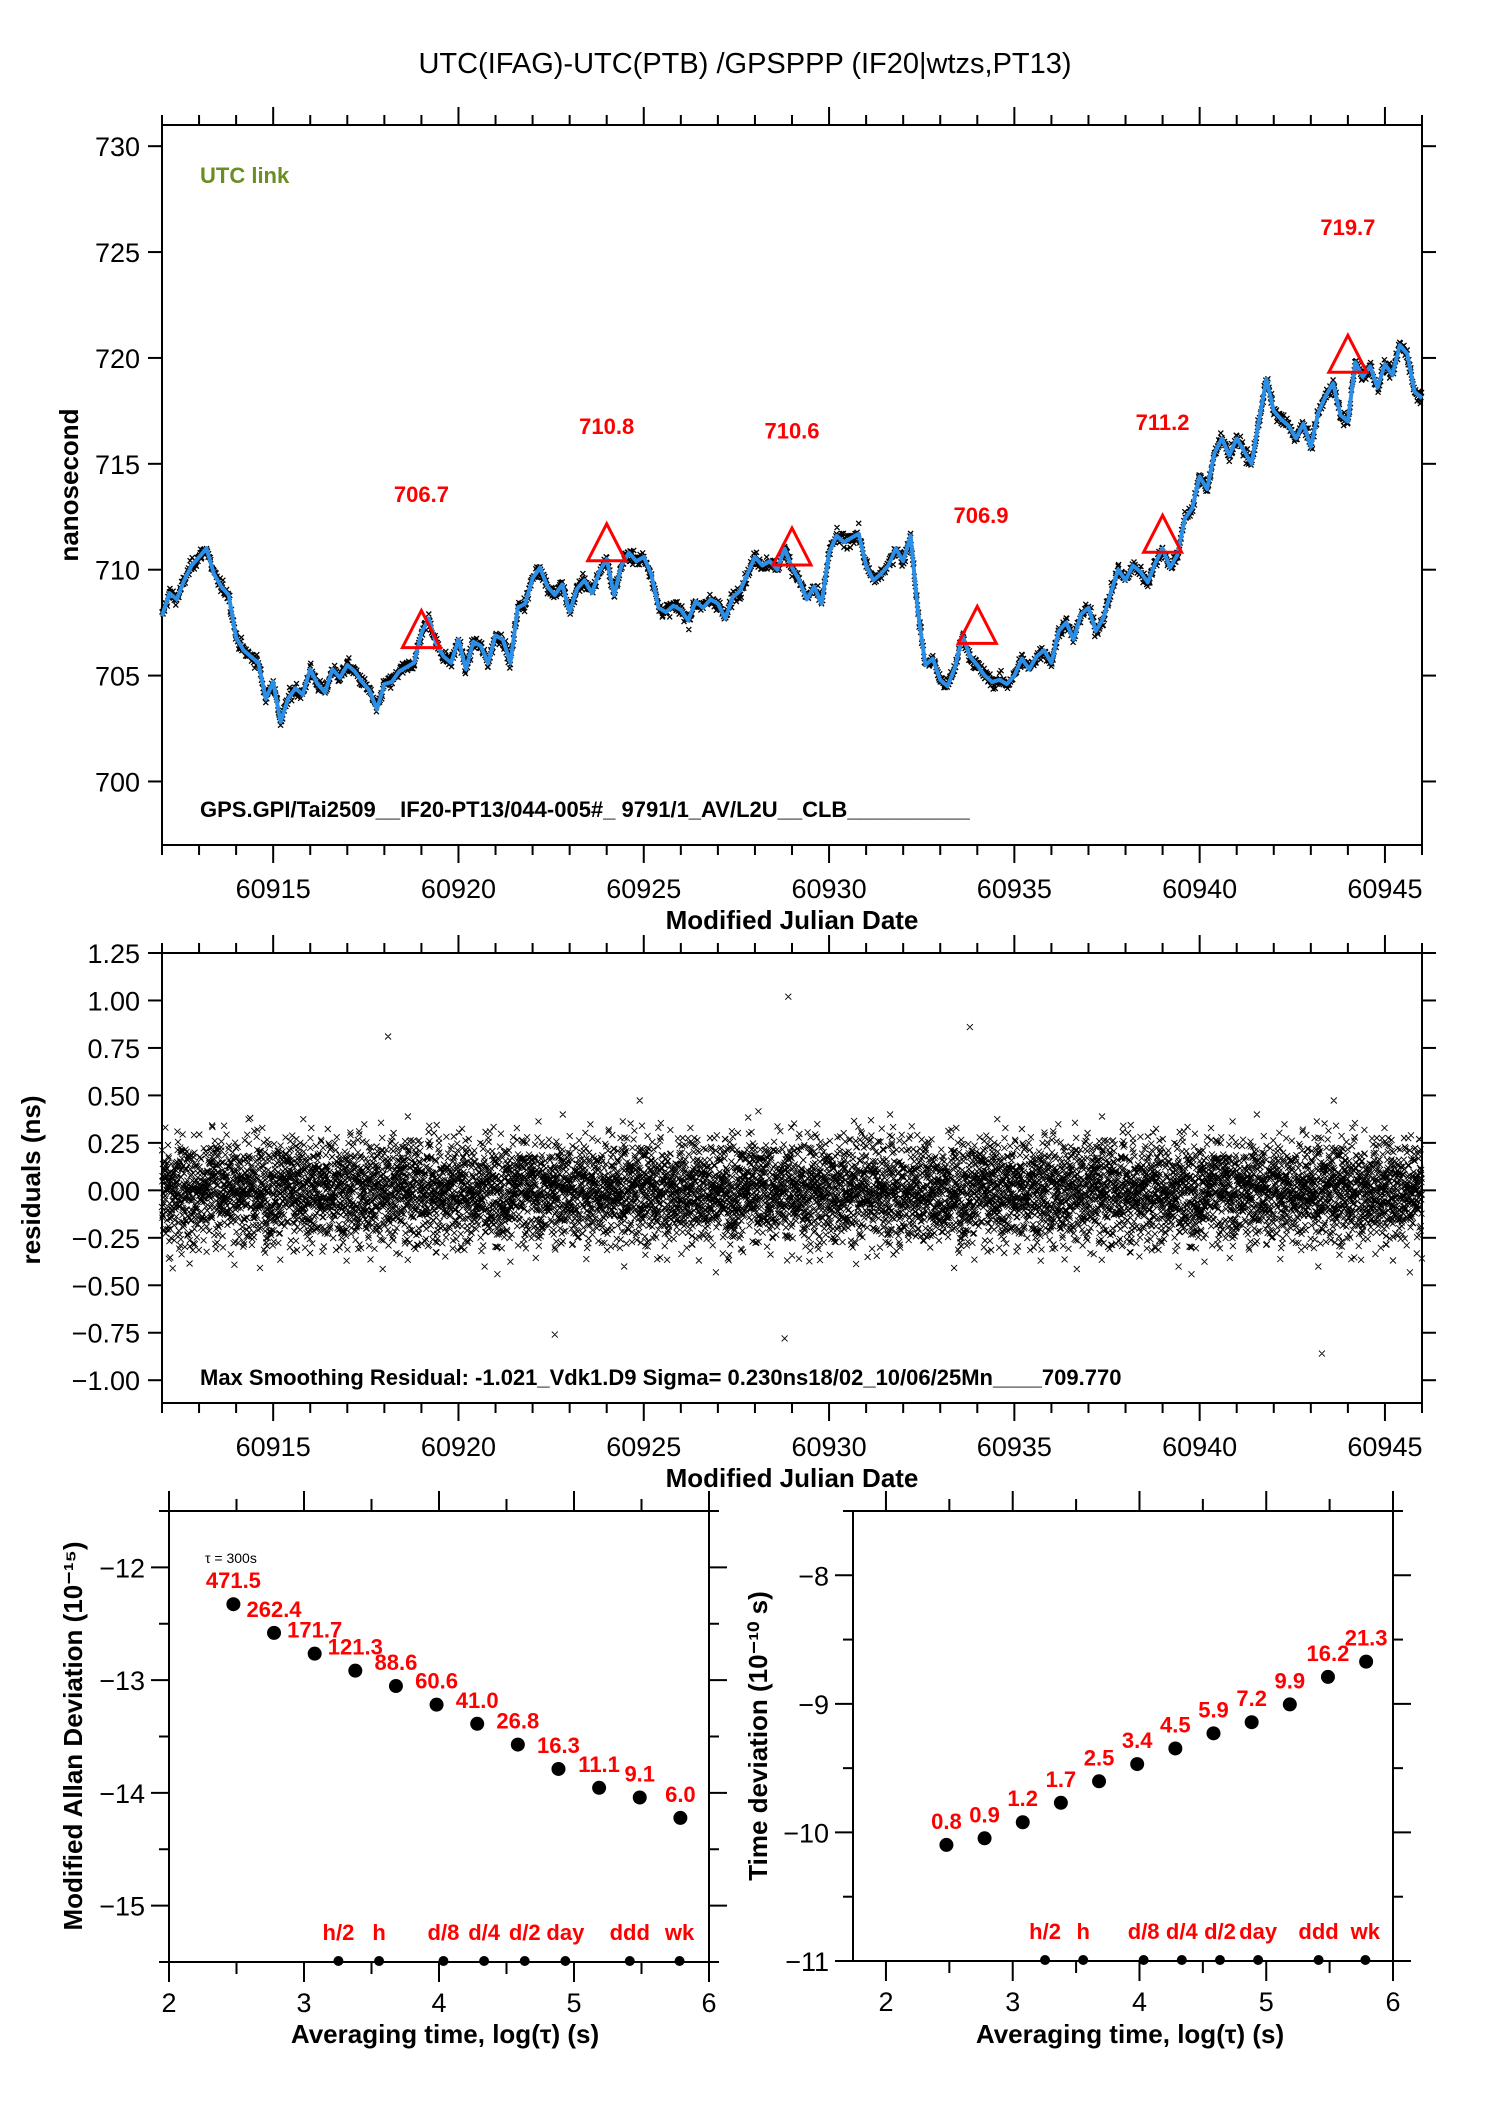  Describe the element at coordinates (117, 147) in the screenshot. I see `y-tick-label: 730` at that location.